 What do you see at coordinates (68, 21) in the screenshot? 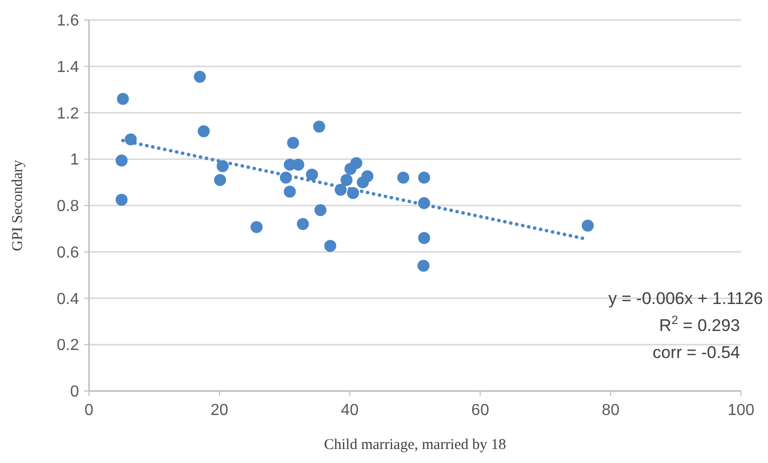
I see `y-tick-label: 1.6` at bounding box center [68, 21].